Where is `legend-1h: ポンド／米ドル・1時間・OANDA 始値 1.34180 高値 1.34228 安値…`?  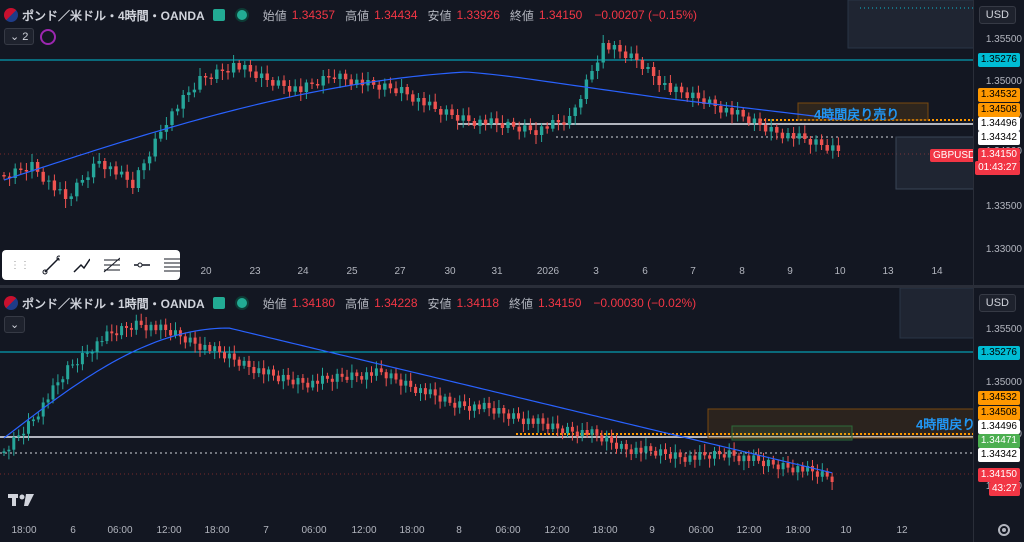 legend-1h: ポンド／米ドル・1時間・OANDA 始値 1.34180 高値 1.34228 安値… is located at coordinates (350, 303).